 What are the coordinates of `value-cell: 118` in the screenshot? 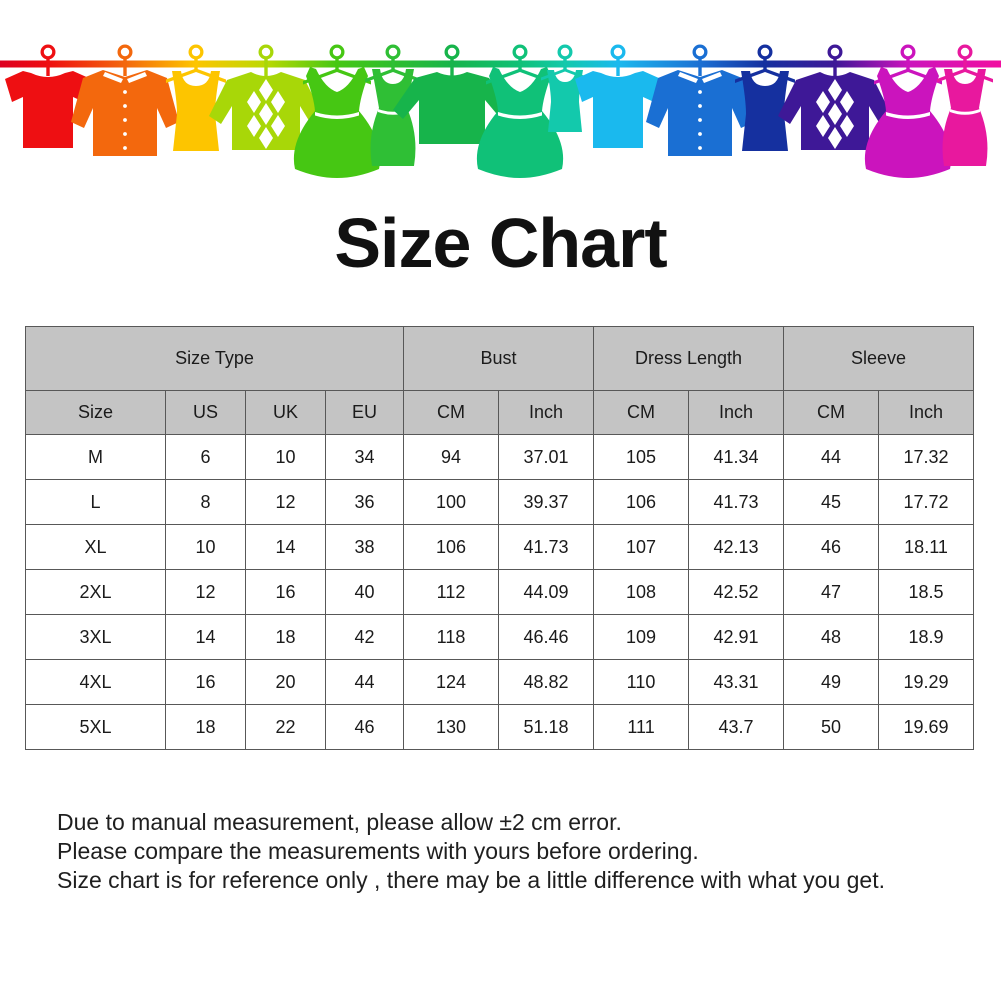 It's located at (451, 637).